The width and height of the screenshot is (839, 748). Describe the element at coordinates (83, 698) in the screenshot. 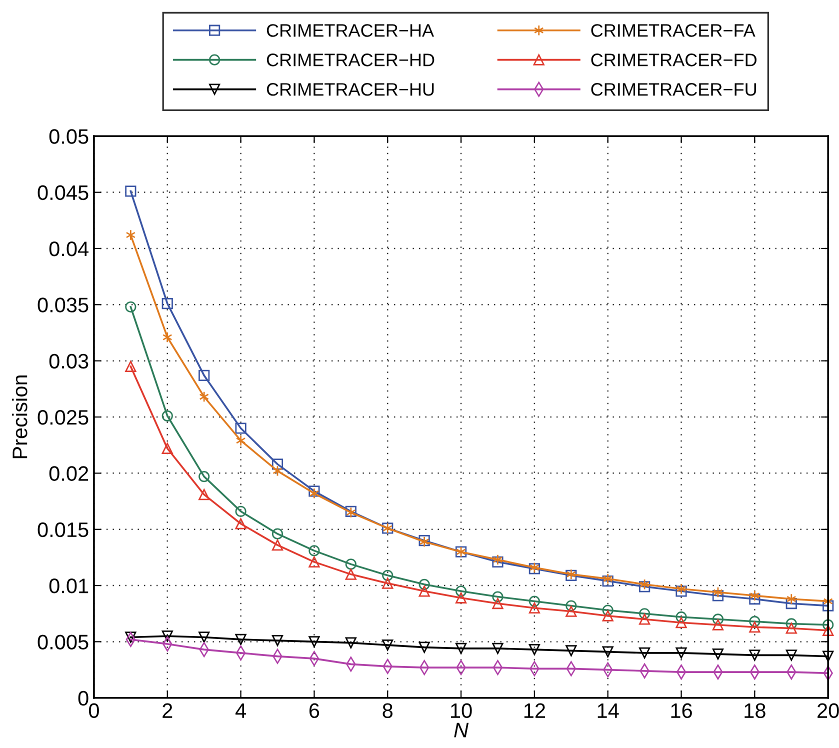

I see `y-tick-label: 0` at that location.